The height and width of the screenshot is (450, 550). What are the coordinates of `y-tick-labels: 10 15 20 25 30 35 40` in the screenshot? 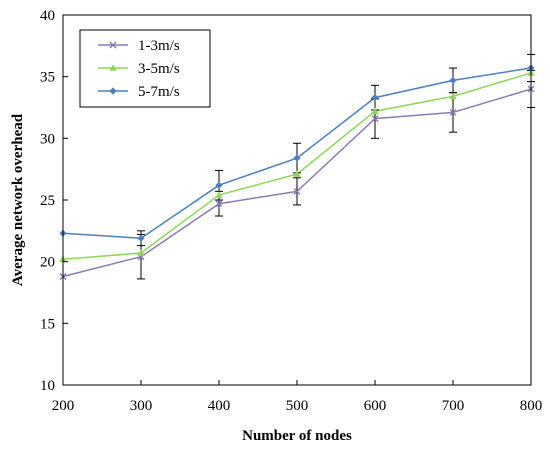 It's located at (47, 201).